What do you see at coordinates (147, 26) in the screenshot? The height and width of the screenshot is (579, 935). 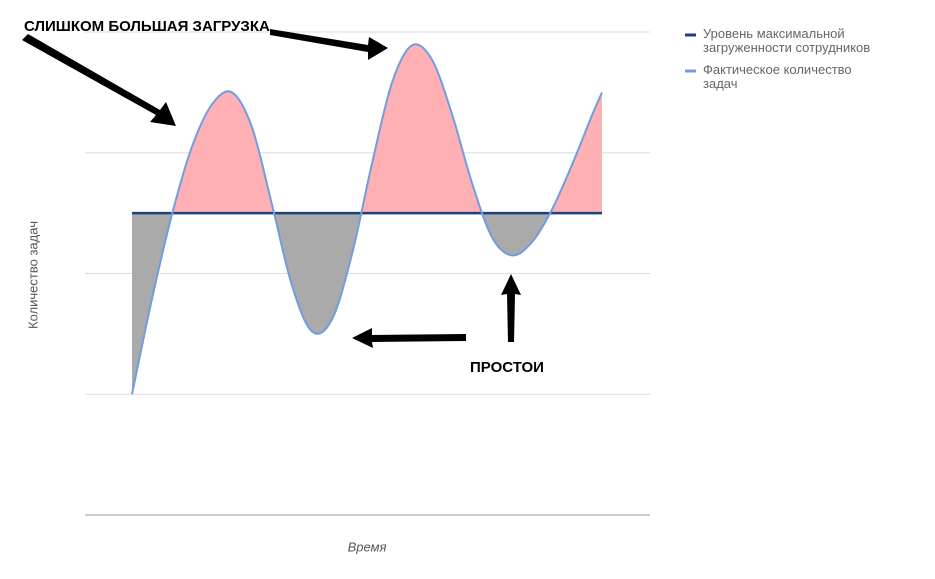 I see `annotation: СЛИШКОМ БОЛЬШАЯ ЗАГРУЗКА` at bounding box center [147, 26].